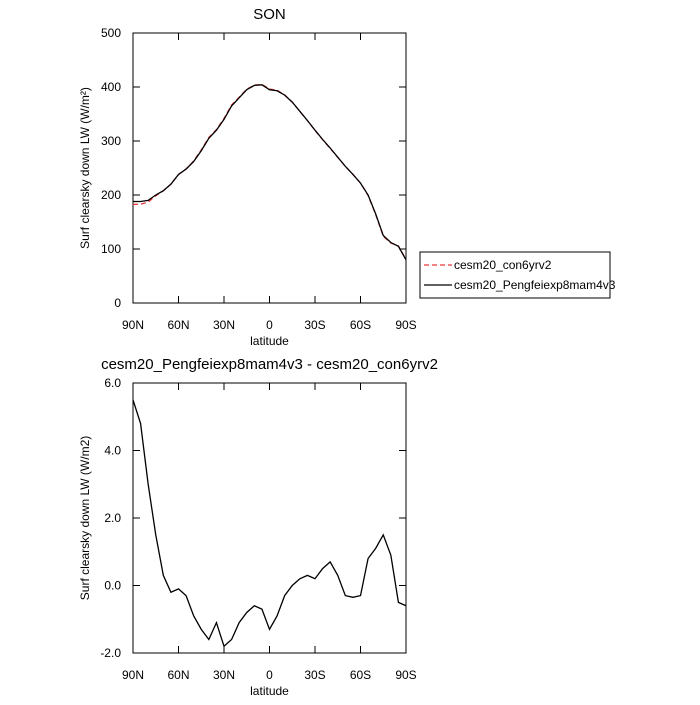 The width and height of the screenshot is (700, 705). What do you see at coordinates (111, 141) in the screenshot?
I see `y-tick-label: 300` at bounding box center [111, 141].